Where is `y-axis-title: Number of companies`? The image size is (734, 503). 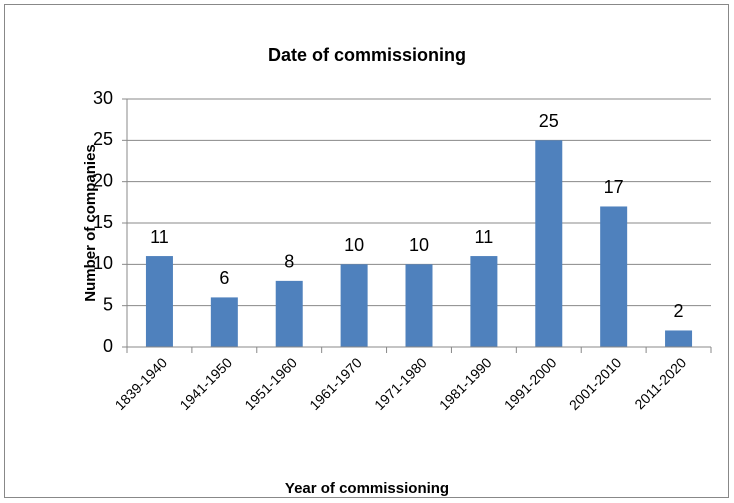
y-axis-title: Number of companies is located at coordinates (90, 223).